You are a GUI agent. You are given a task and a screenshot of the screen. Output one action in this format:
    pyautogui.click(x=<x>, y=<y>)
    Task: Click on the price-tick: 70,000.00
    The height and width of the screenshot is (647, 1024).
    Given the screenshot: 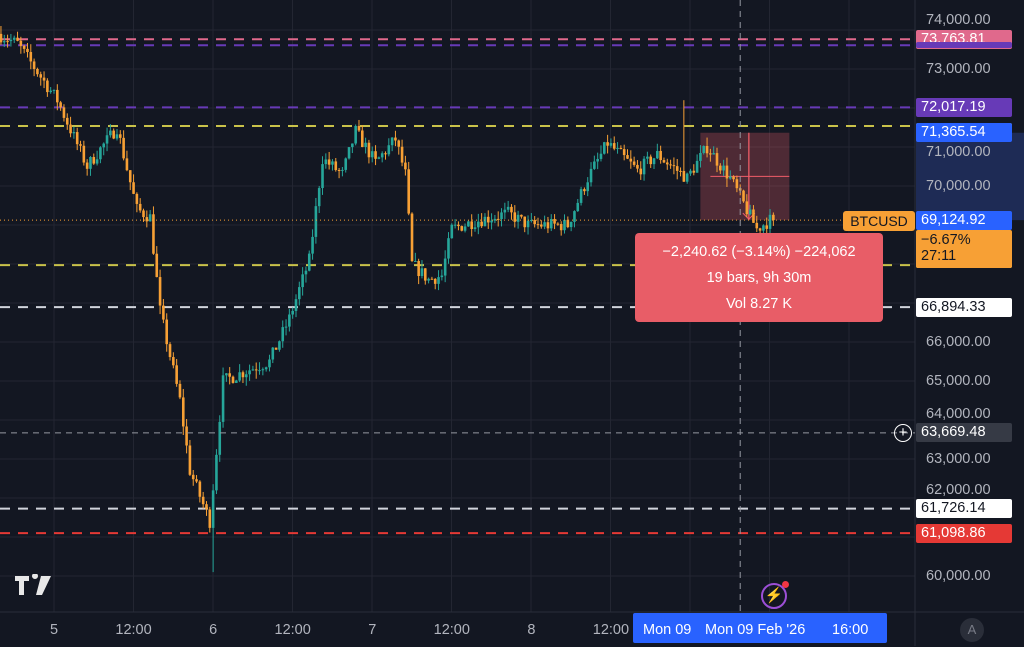 What is the action you would take?
    pyautogui.click(x=958, y=186)
    